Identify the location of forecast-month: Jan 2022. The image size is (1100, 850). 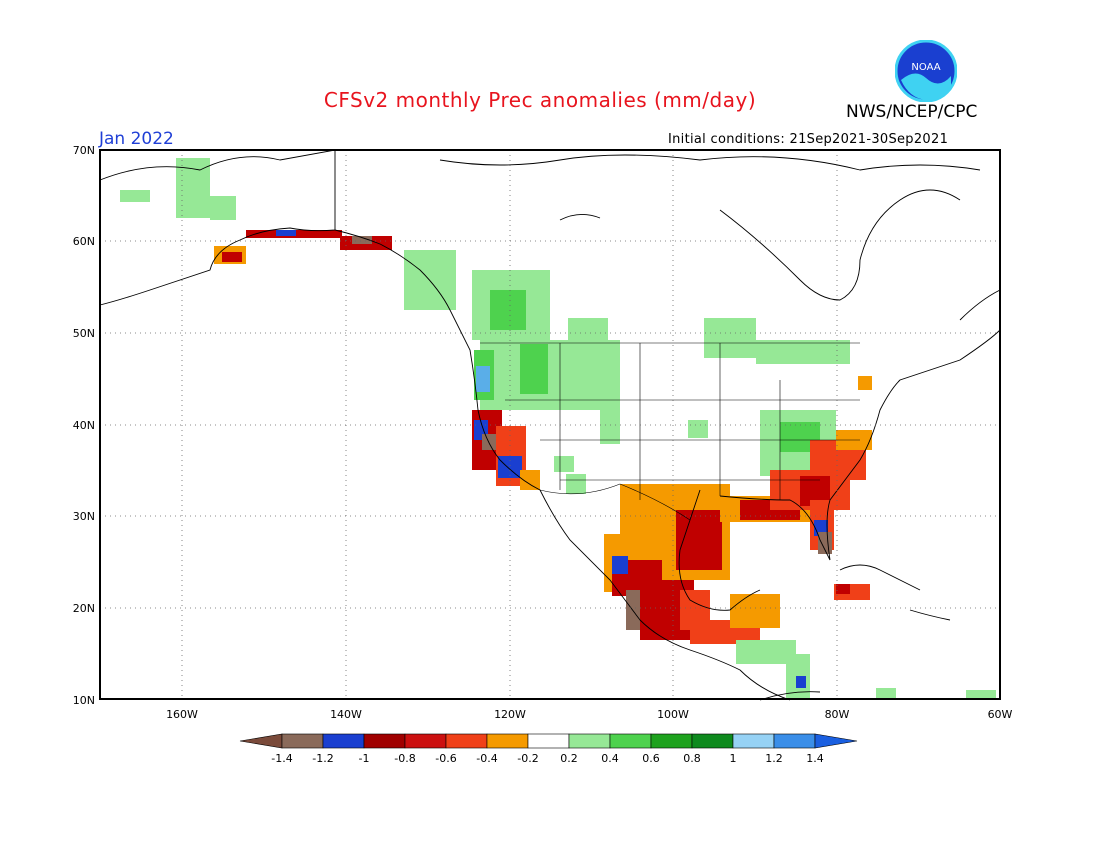
(136, 139).